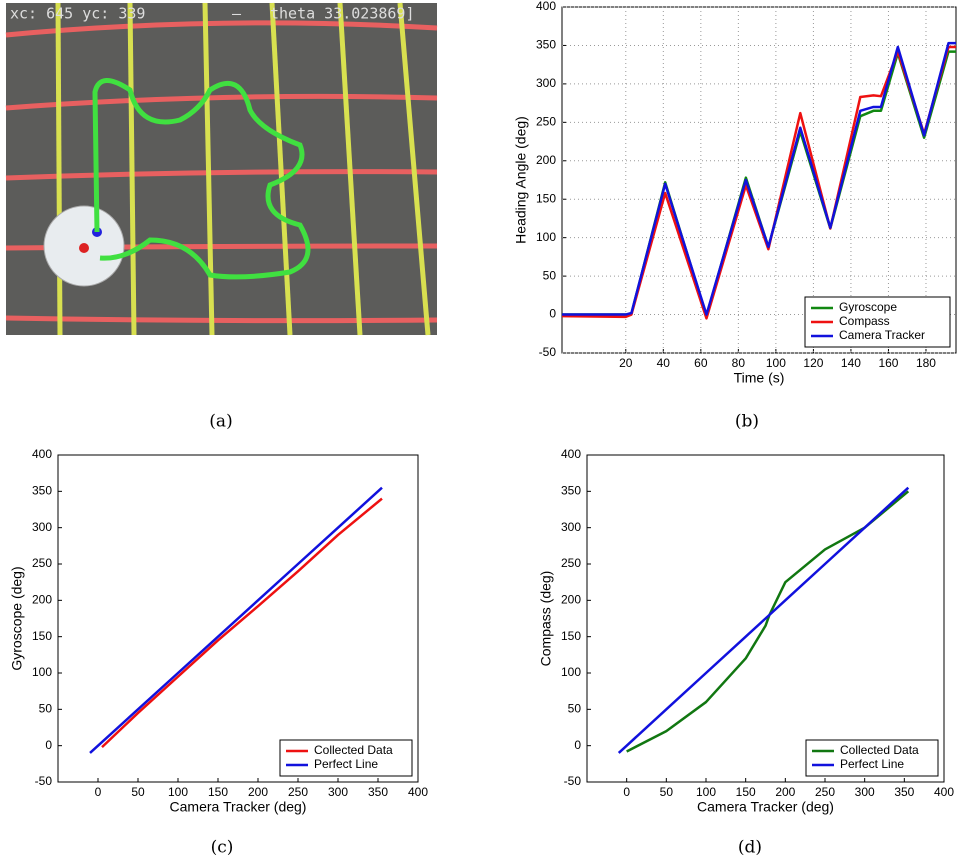 This screenshot has width=957, height=865. What do you see at coordinates (759, 378) in the screenshot?
I see `x-axis-label: Time (s)` at bounding box center [759, 378].